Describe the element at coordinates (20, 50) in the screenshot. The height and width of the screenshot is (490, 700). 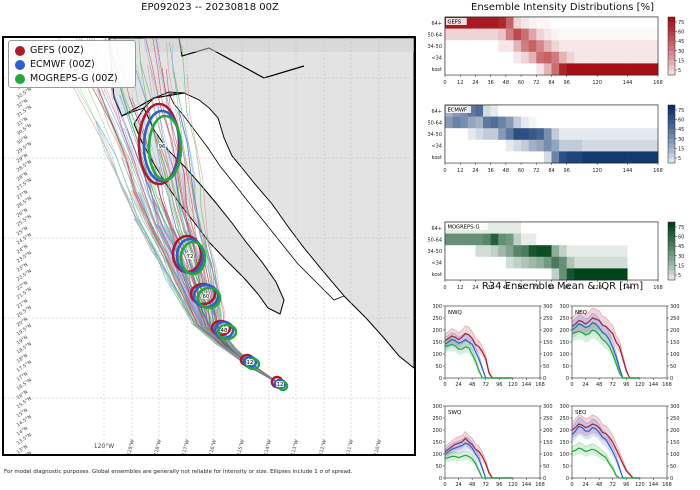
I see `legend-marker` at that location.